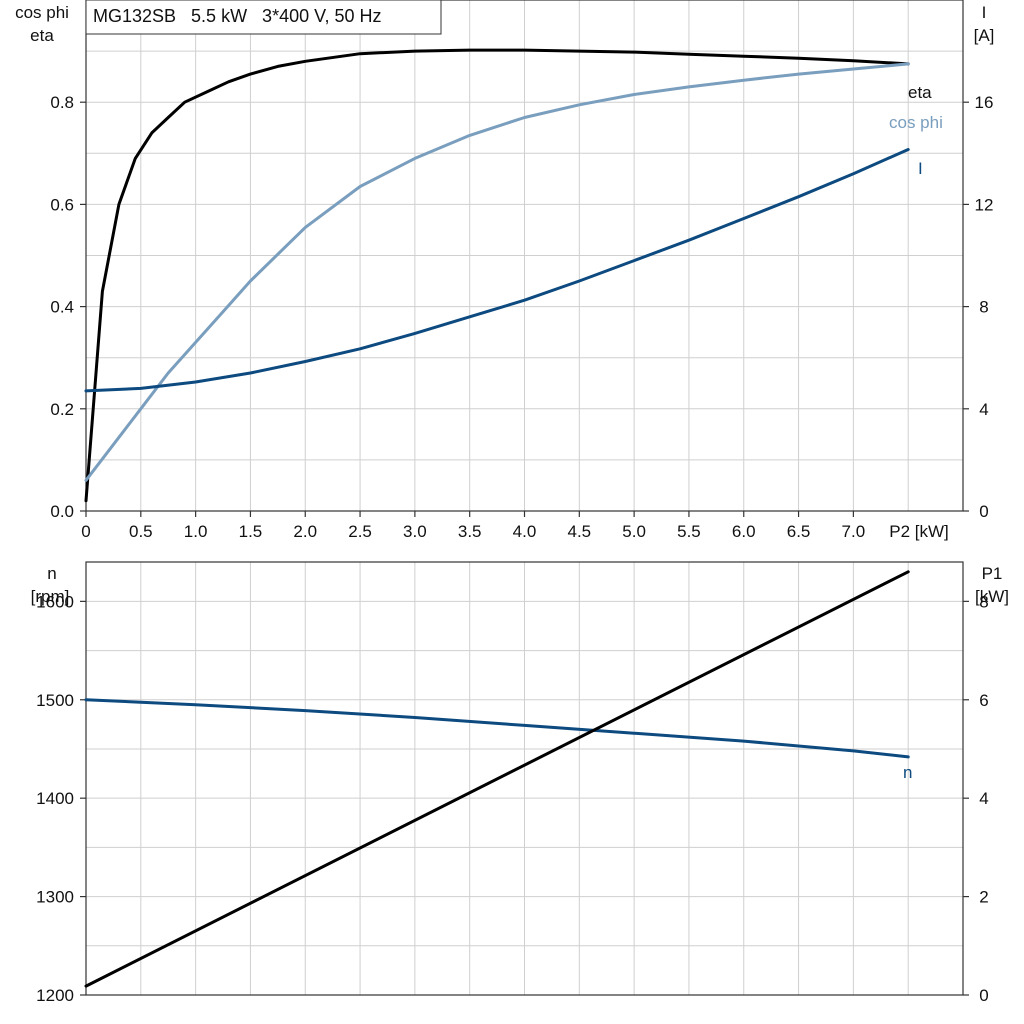 The image size is (1024, 1024). I want to click on x-tick-label: 2.5, so click(360, 531).